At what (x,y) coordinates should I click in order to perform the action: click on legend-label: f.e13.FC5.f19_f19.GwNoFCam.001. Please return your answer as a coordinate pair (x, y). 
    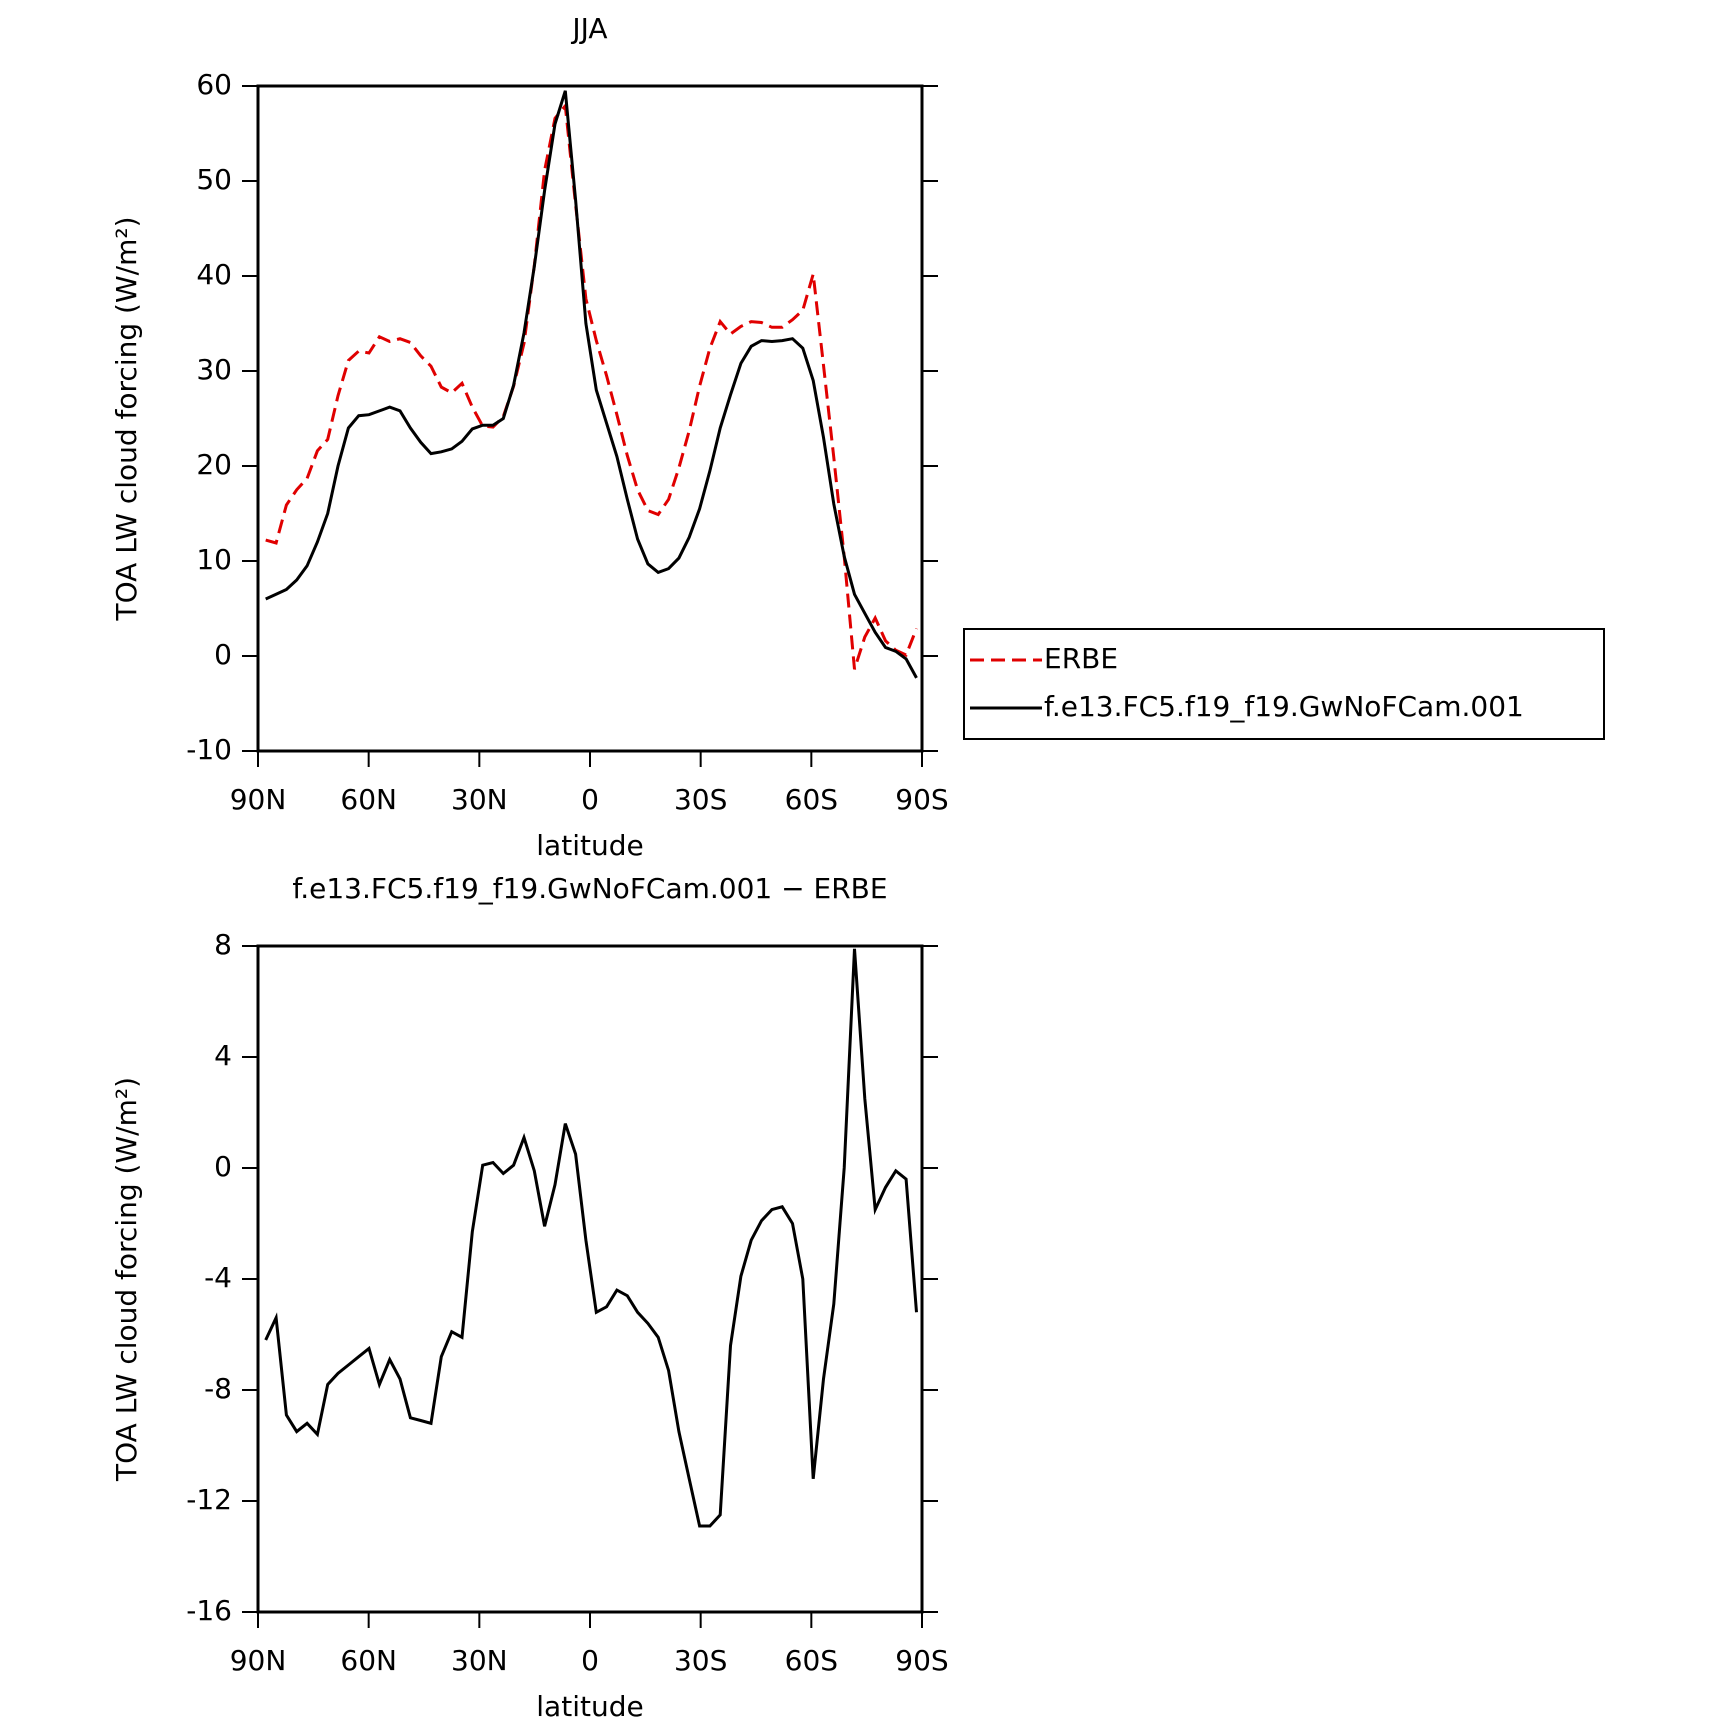
    Looking at the image, I should click on (1284, 706).